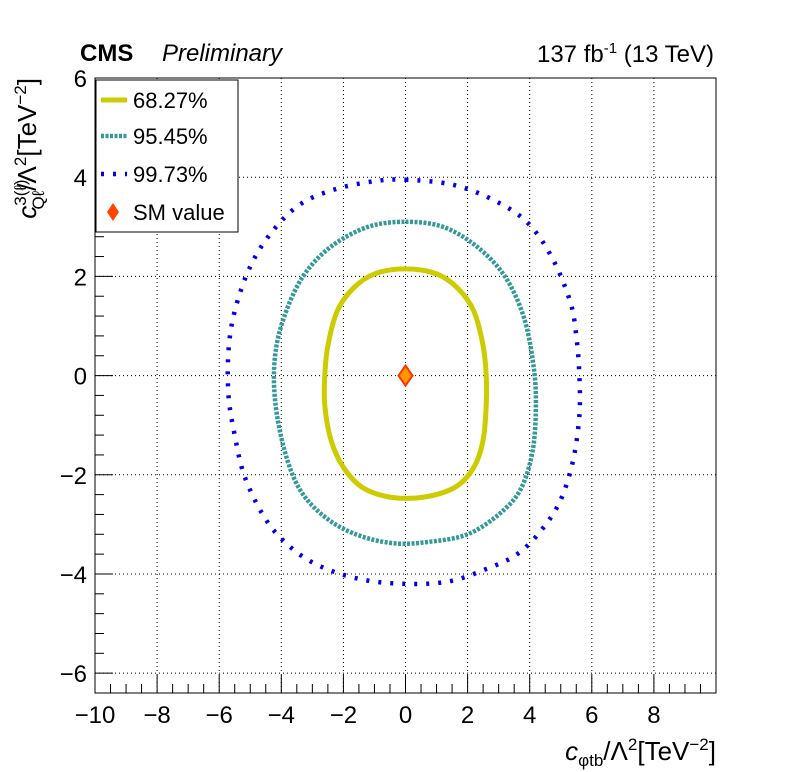 This screenshot has width=796, height=772. Describe the element at coordinates (281, 715) in the screenshot. I see `x-tick-label: −4` at that location.